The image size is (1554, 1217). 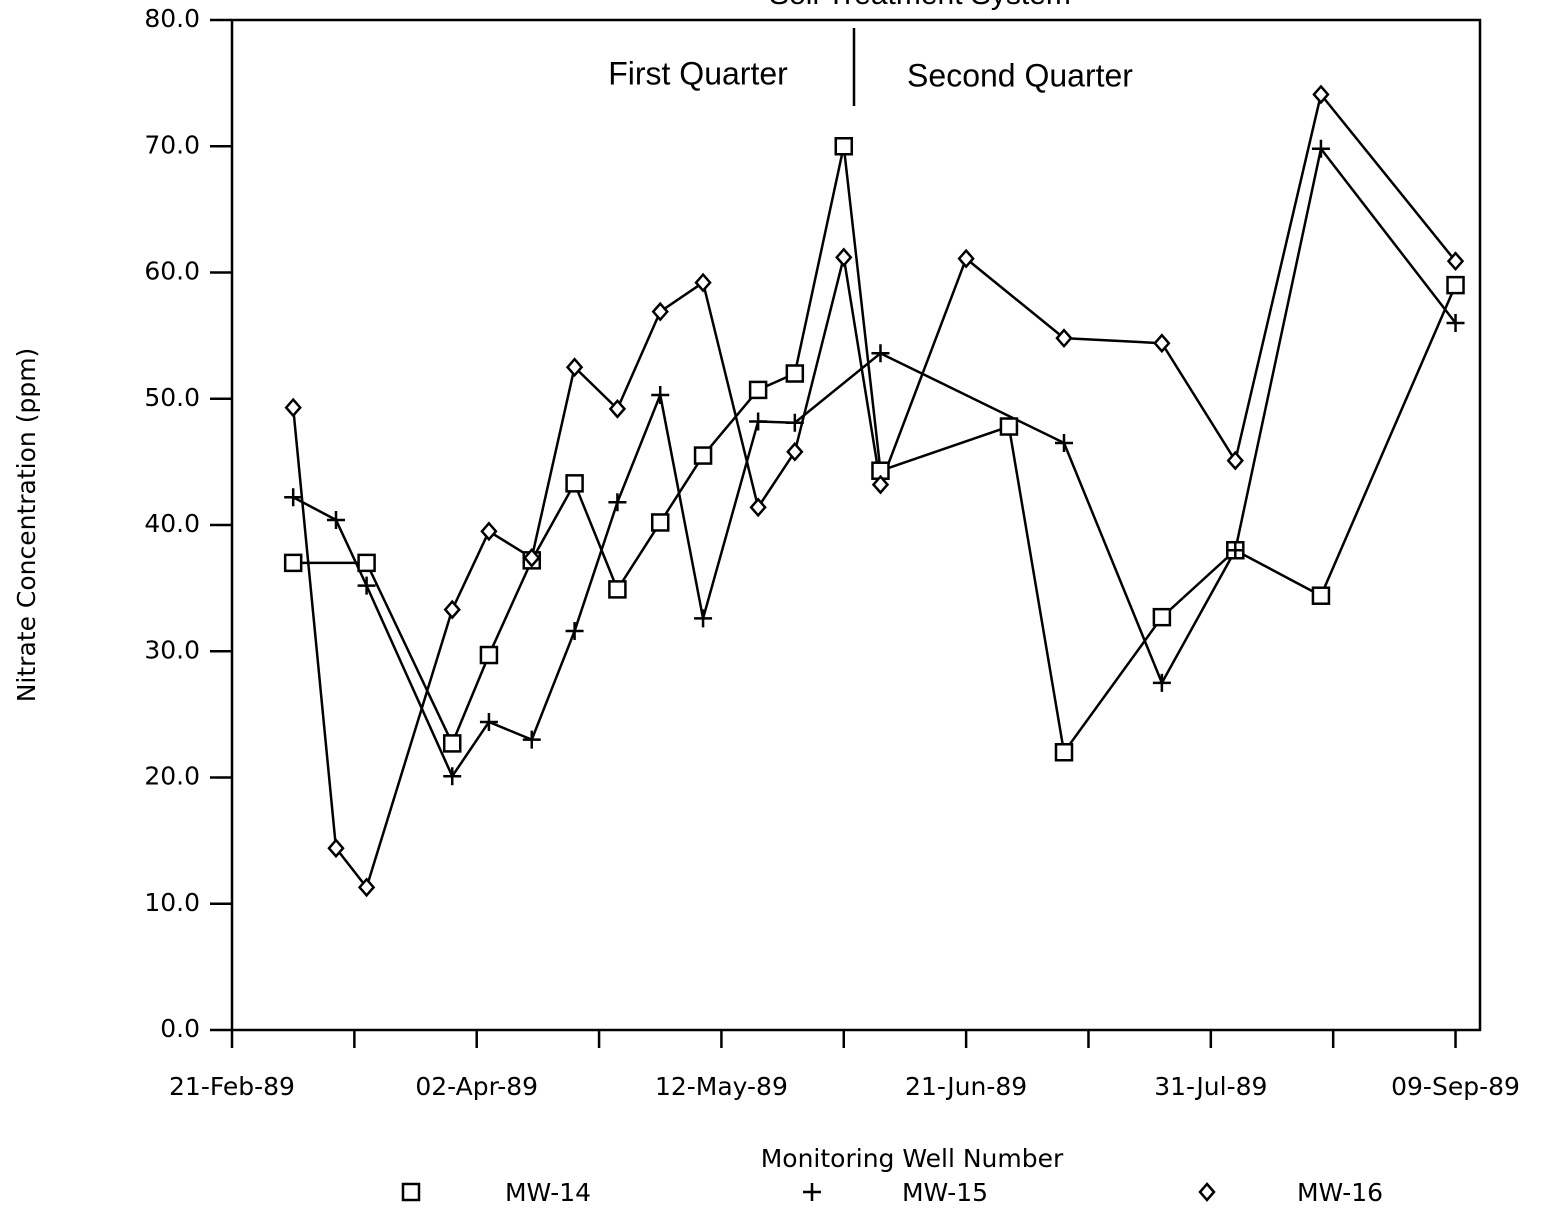 What do you see at coordinates (172, 397) in the screenshot?
I see `y-tick-label: 50.0` at bounding box center [172, 397].